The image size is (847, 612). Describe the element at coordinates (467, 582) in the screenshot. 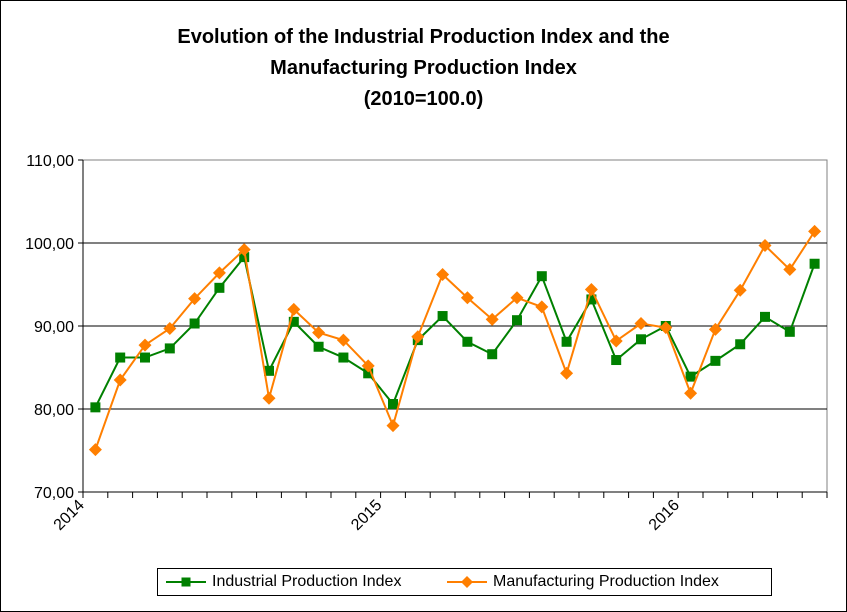

I see `legend-marker-manufacturing` at that location.